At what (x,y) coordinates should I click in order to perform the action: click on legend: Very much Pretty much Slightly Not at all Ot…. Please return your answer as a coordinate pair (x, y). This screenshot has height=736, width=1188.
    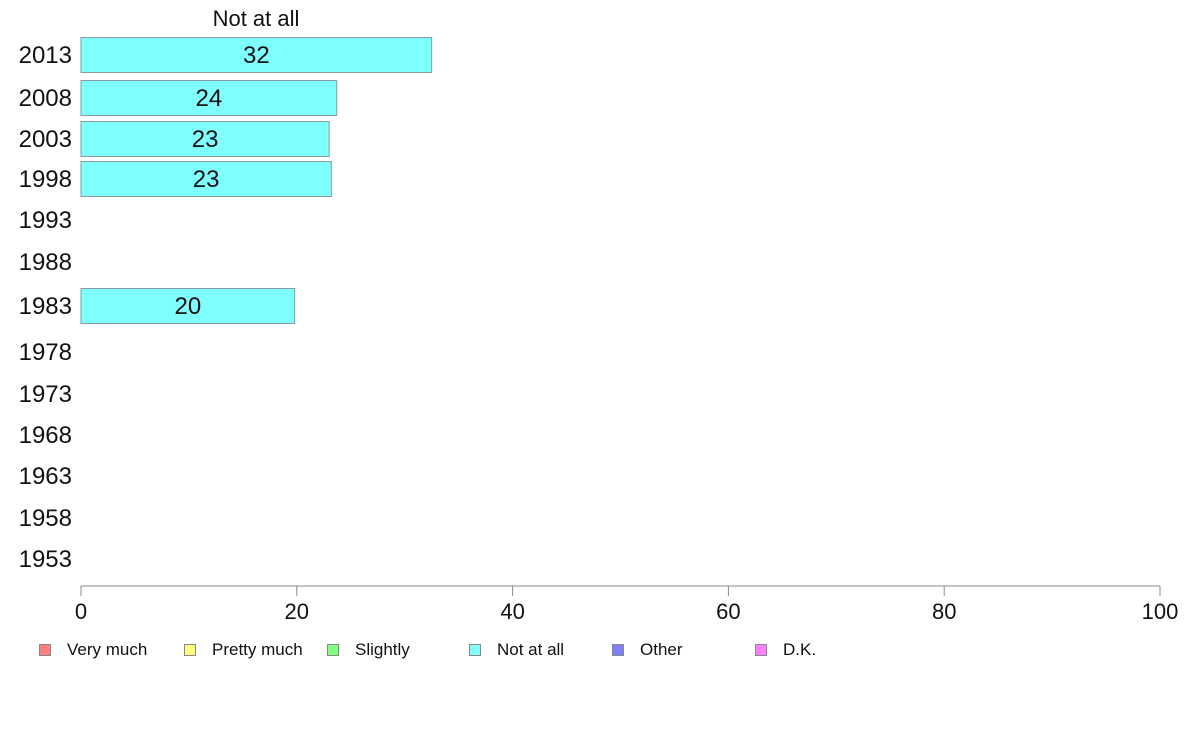
    Looking at the image, I should click on (594, 650).